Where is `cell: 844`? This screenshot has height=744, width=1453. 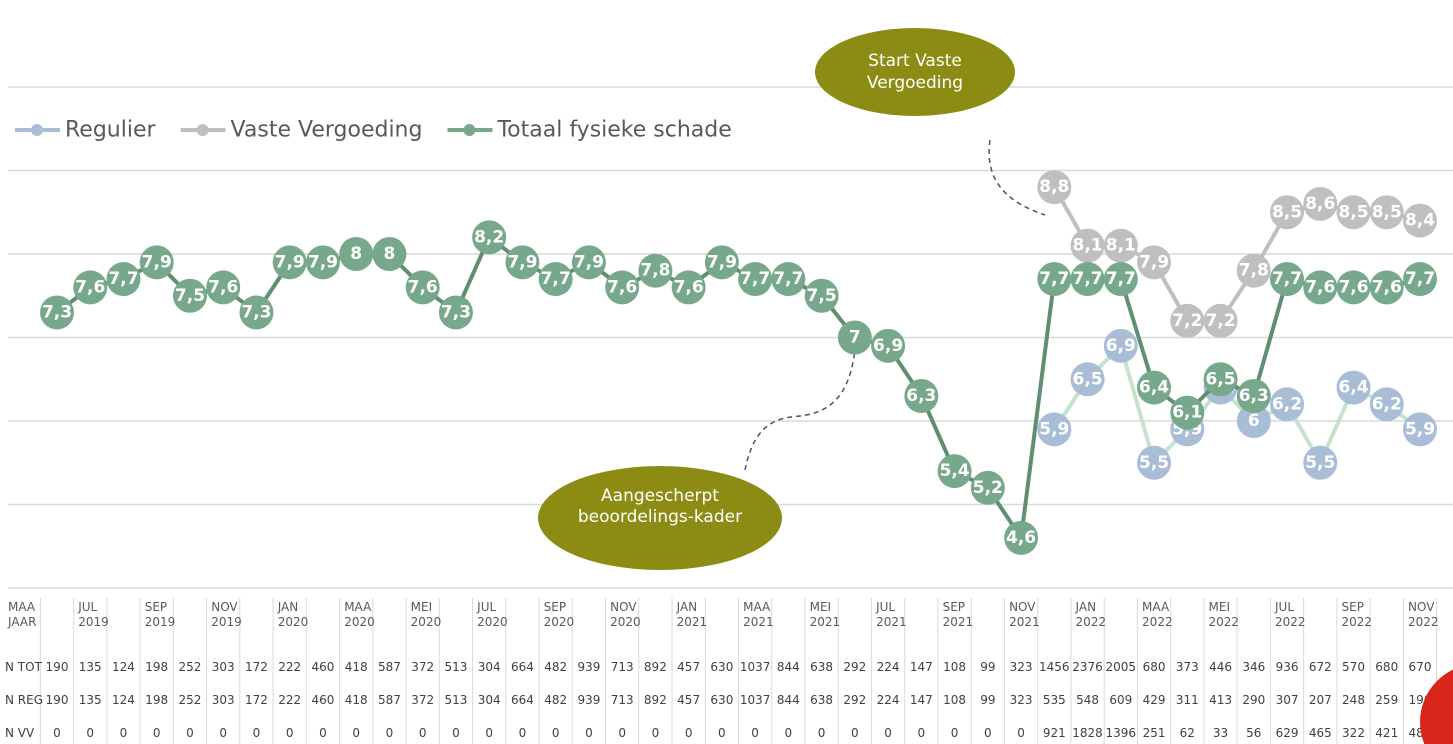
cell: 844 is located at coordinates (788, 667).